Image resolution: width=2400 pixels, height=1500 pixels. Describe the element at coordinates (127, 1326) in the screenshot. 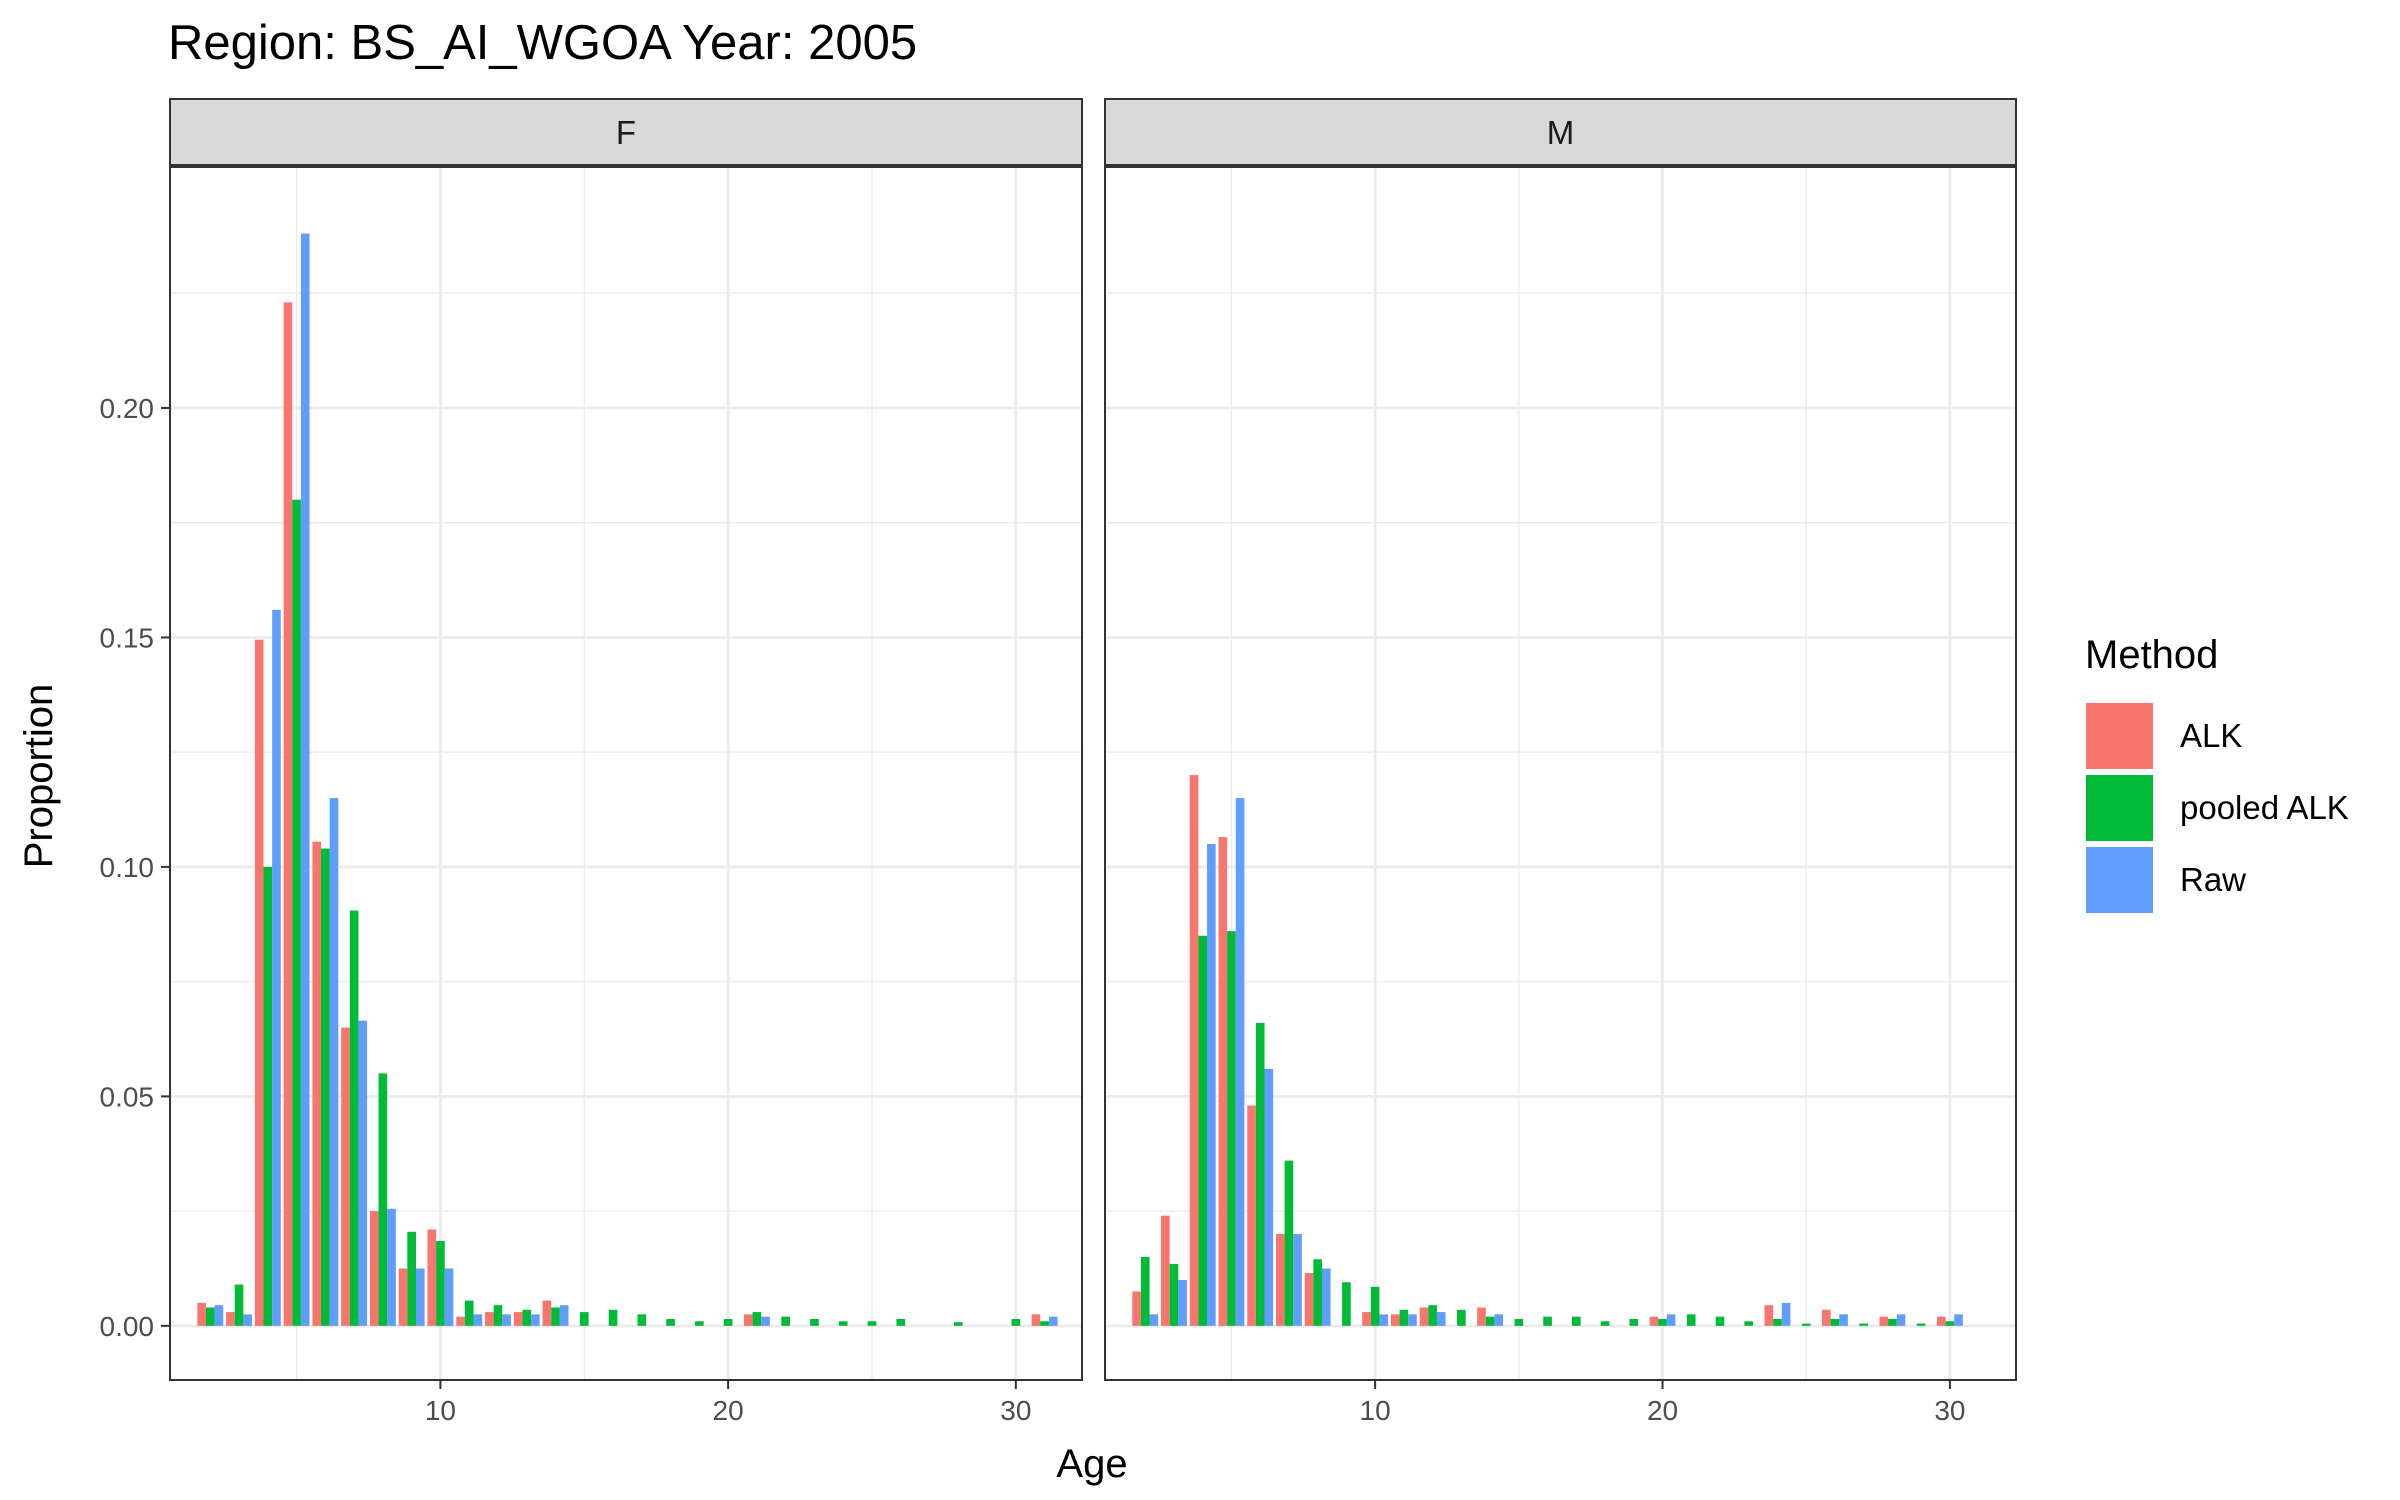

I see `y-tick-label: 0.00` at that location.